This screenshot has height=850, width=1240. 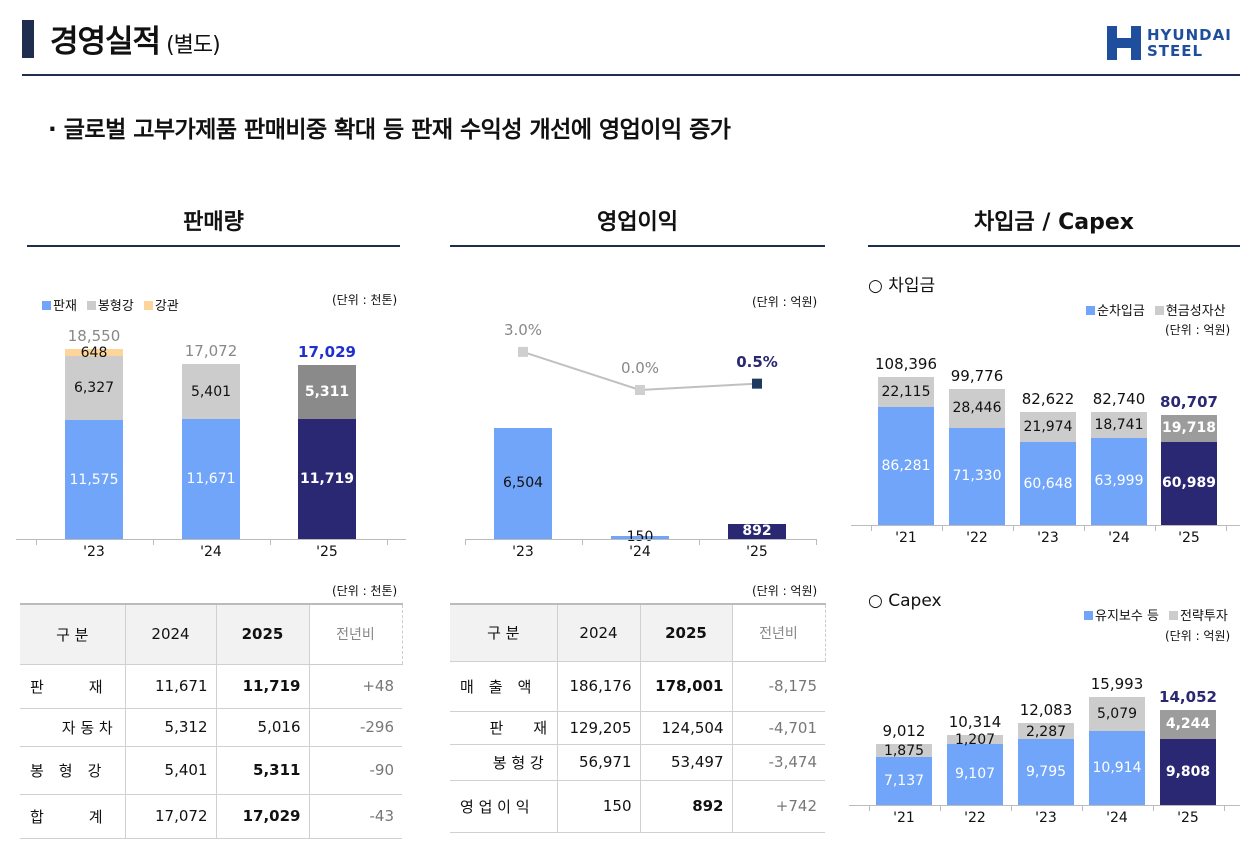 What do you see at coordinates (211, 351) in the screenshot?
I see `total-label: 17,072` at bounding box center [211, 351].